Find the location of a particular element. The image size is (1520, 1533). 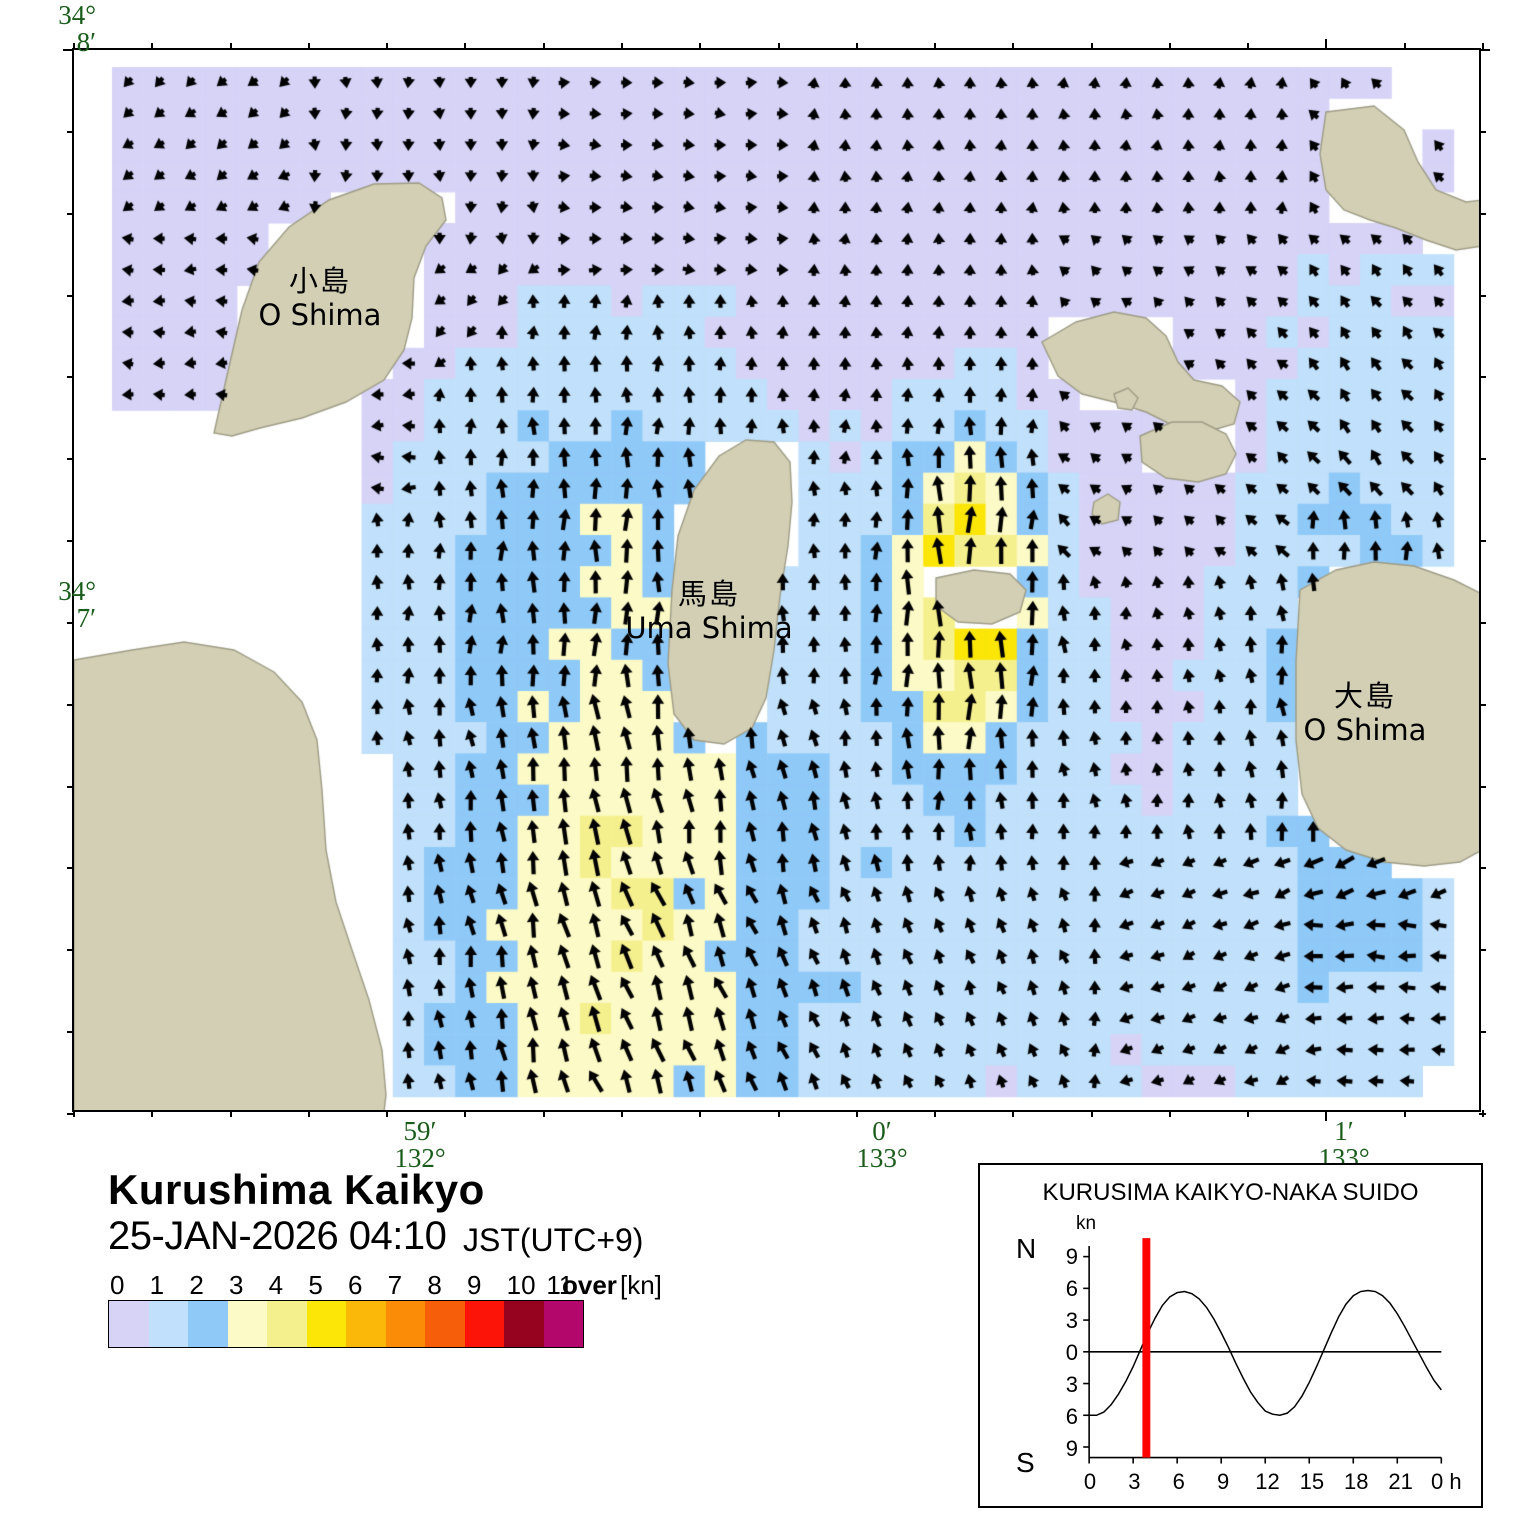

tide-x-tick-label: 9 is located at coordinates (1223, 1481).